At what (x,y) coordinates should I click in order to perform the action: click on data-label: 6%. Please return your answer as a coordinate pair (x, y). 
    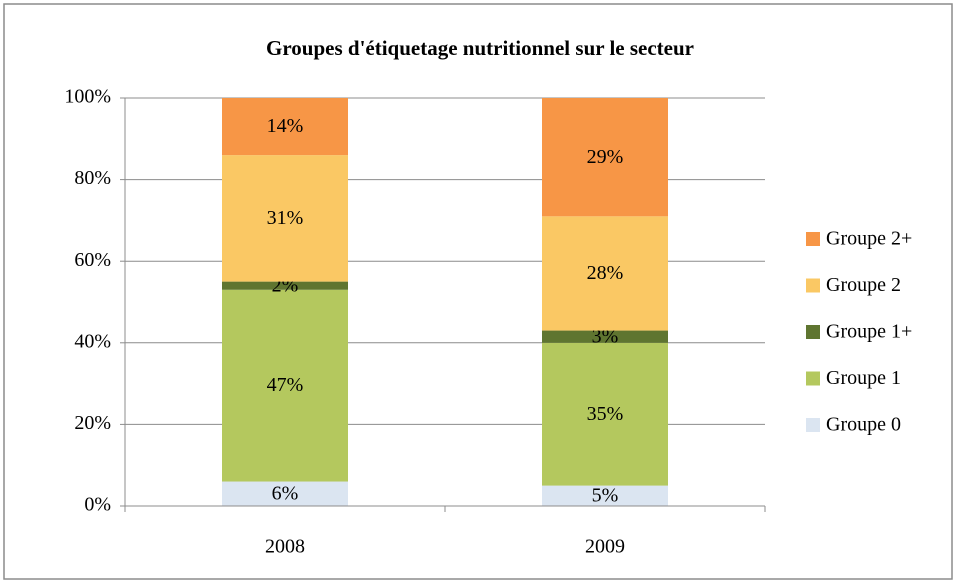
    Looking at the image, I should click on (285, 493).